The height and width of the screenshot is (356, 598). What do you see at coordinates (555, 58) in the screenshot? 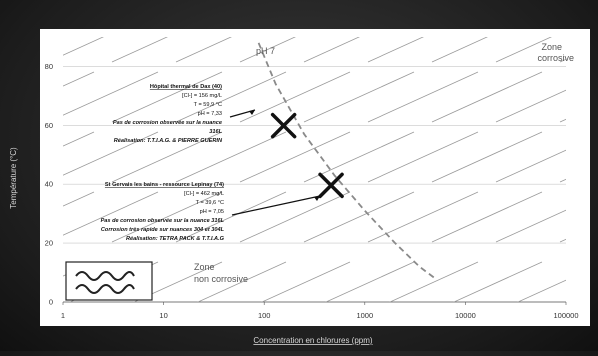
I see `zone-corrosive-line2: corrosive` at bounding box center [555, 58].